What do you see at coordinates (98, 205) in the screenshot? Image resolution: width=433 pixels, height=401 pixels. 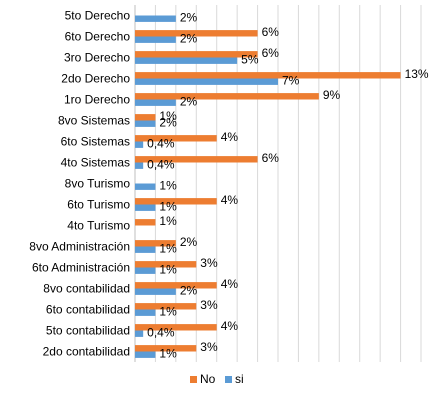 I see `category-label: 6to Turismo` at bounding box center [98, 205].